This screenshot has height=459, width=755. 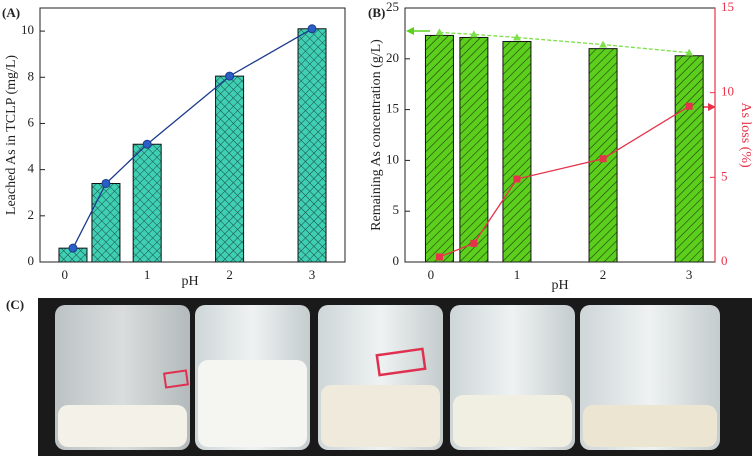 What do you see at coordinates (392, 108) in the screenshot?
I see `y-tick-label: 15` at bounding box center [392, 108].